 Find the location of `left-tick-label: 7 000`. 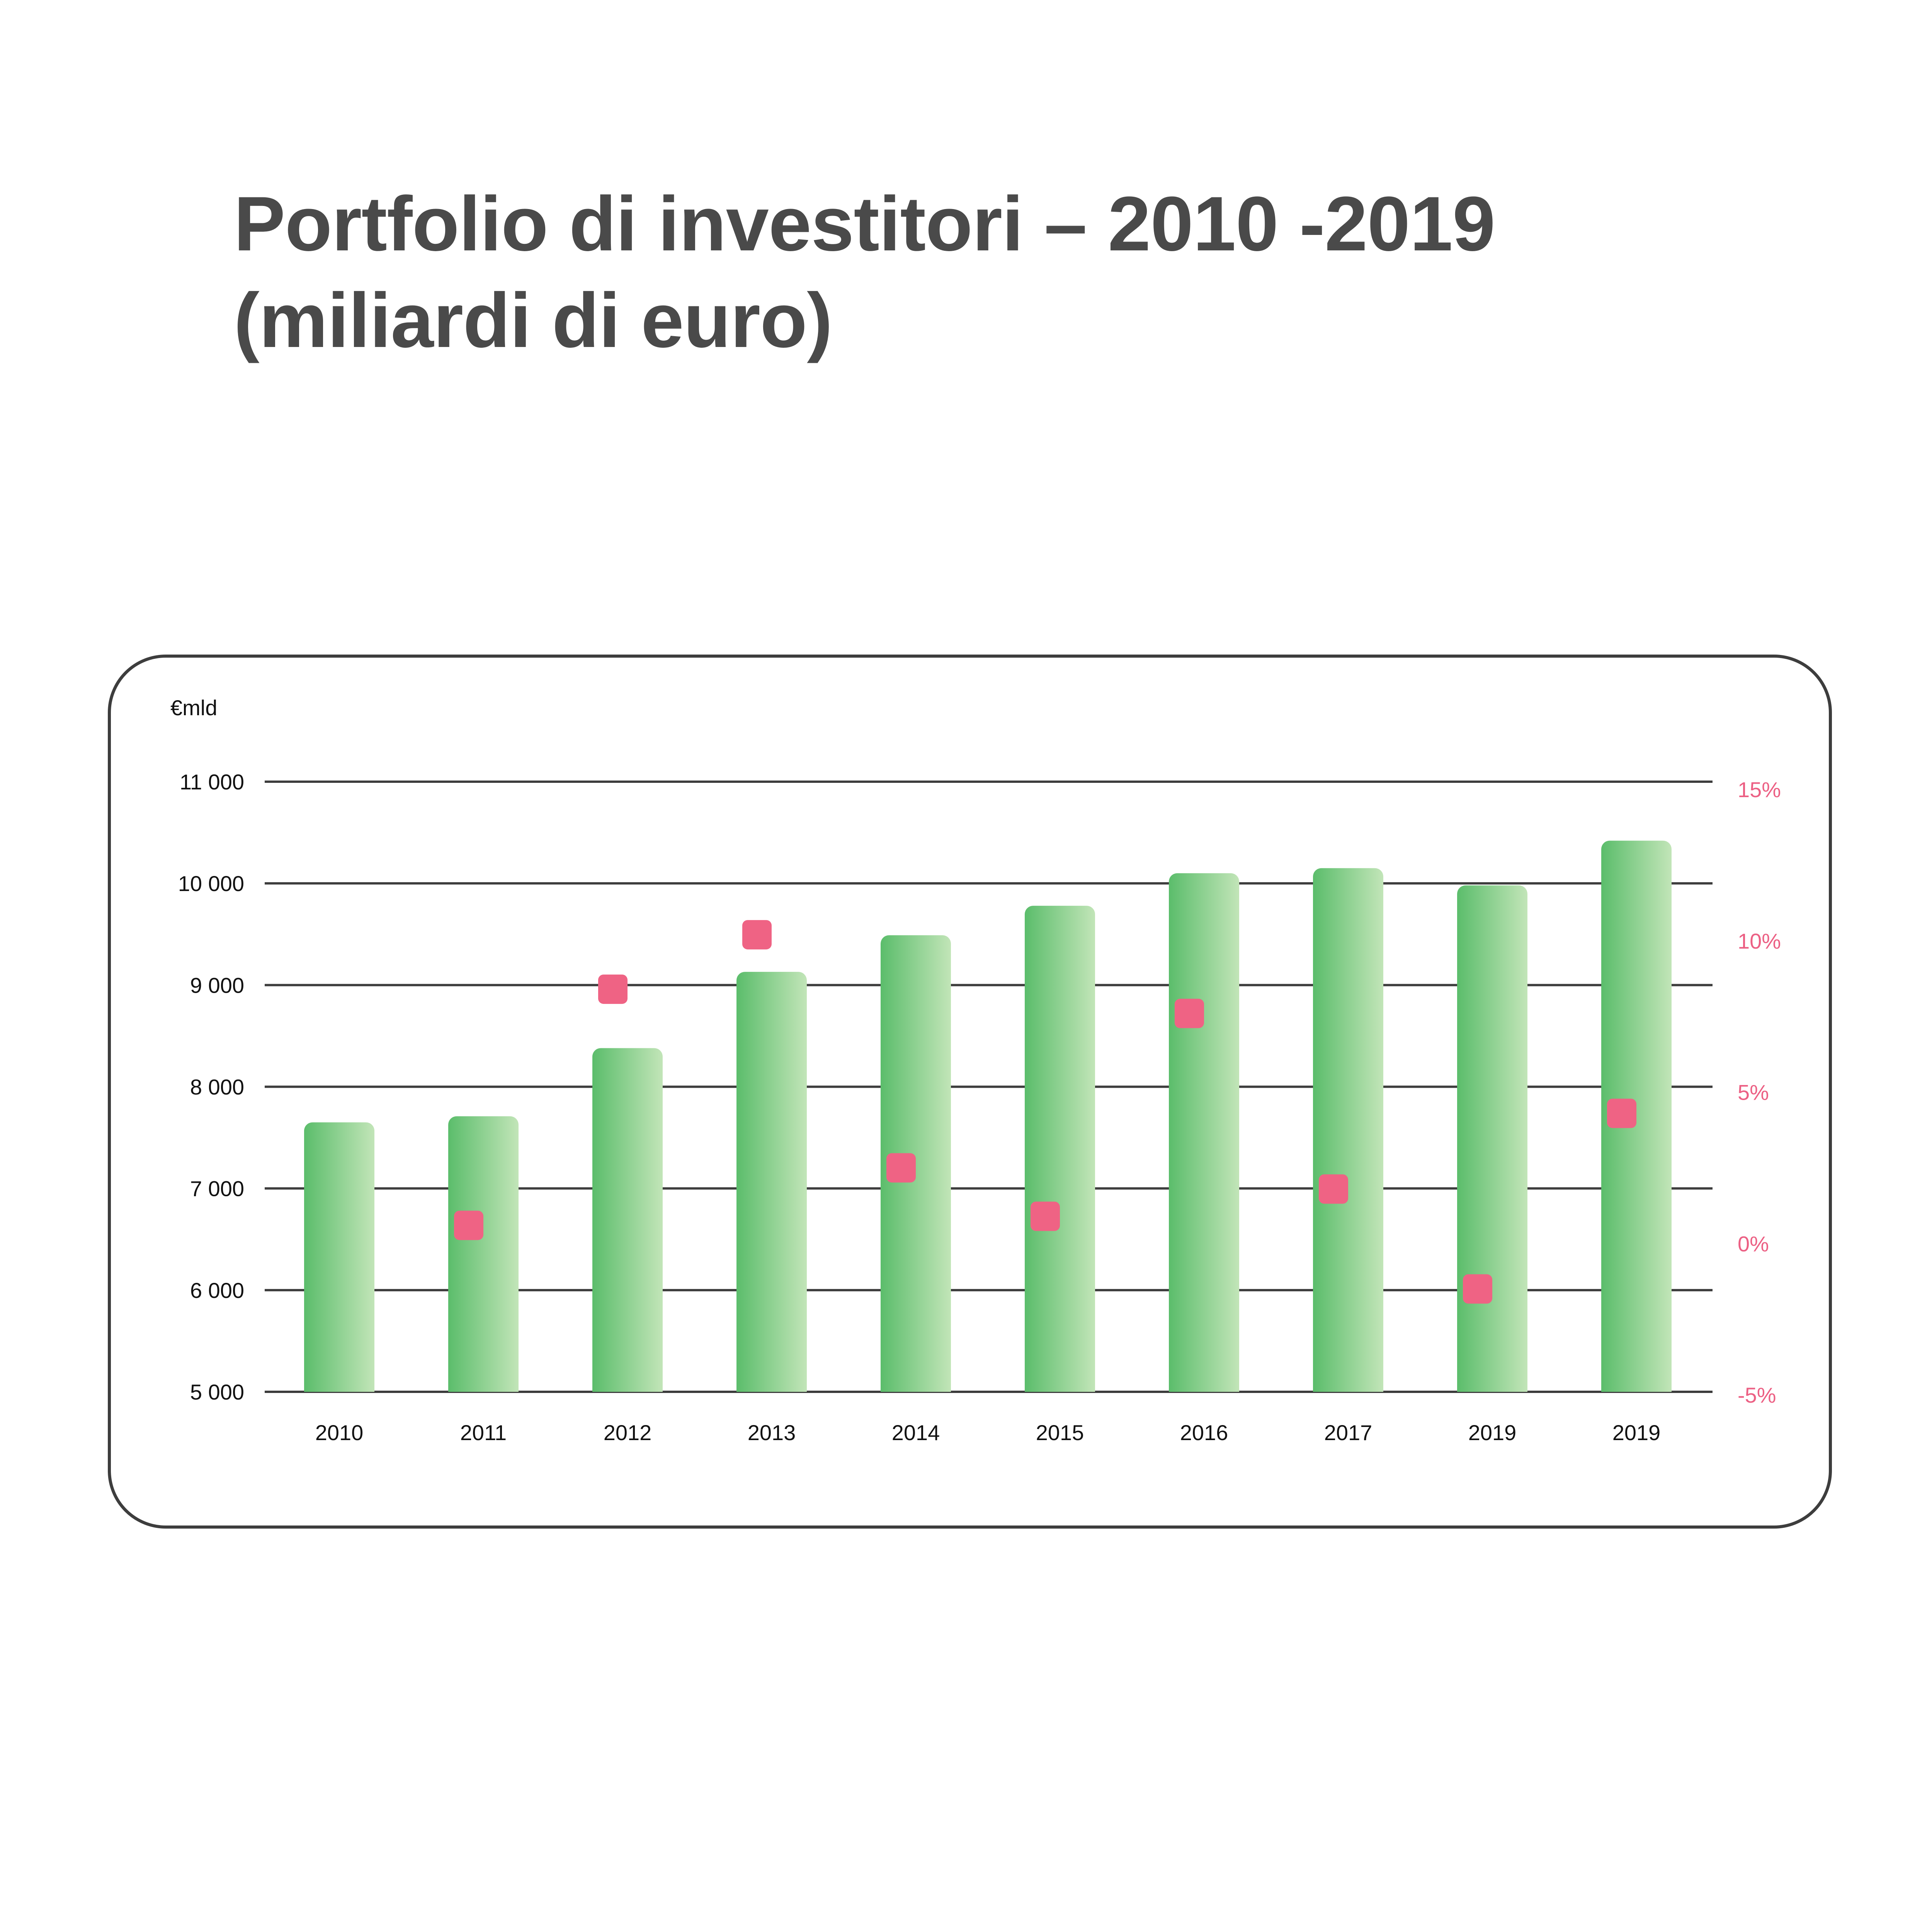

left-tick-label: 7 000 is located at coordinates (217, 1189).